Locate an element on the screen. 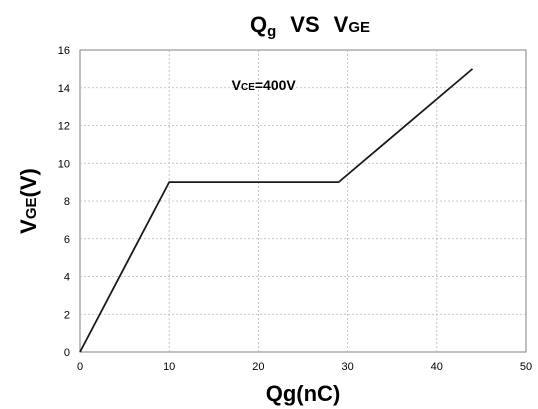  y-tick-labels: 0 2 4 6 8 10 12 14 16 is located at coordinates (64, 202).